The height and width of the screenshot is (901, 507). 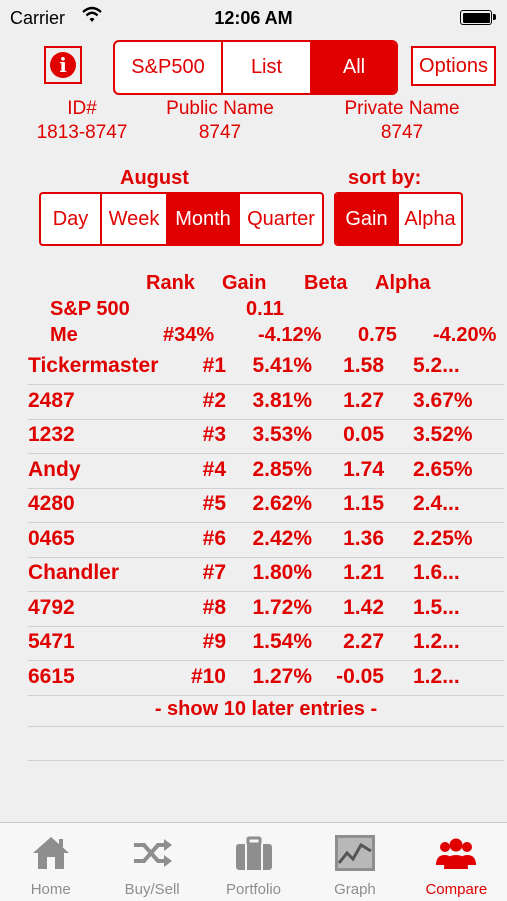 I want to click on options-button: Options, so click(x=453, y=66).